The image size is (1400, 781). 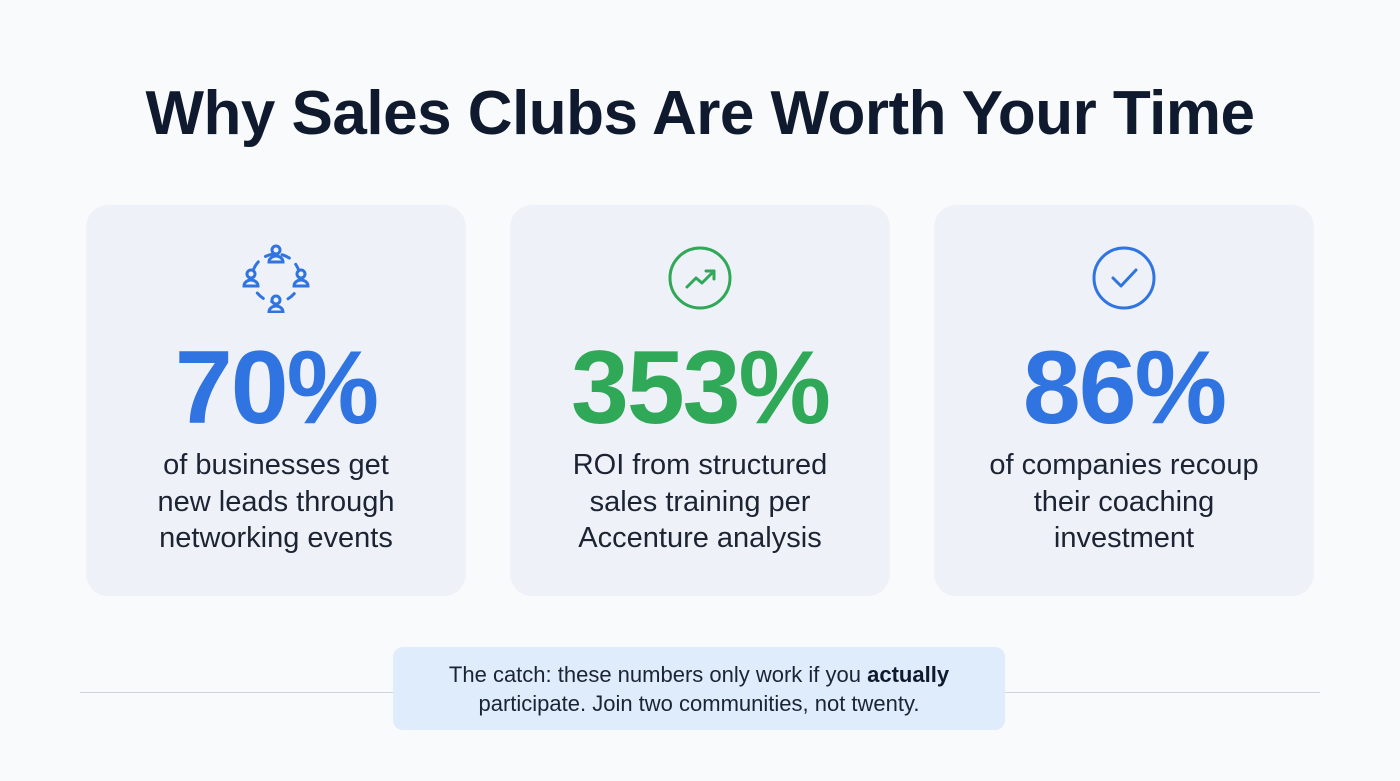 What do you see at coordinates (700, 278) in the screenshot?
I see `trending-up-icon` at bounding box center [700, 278].